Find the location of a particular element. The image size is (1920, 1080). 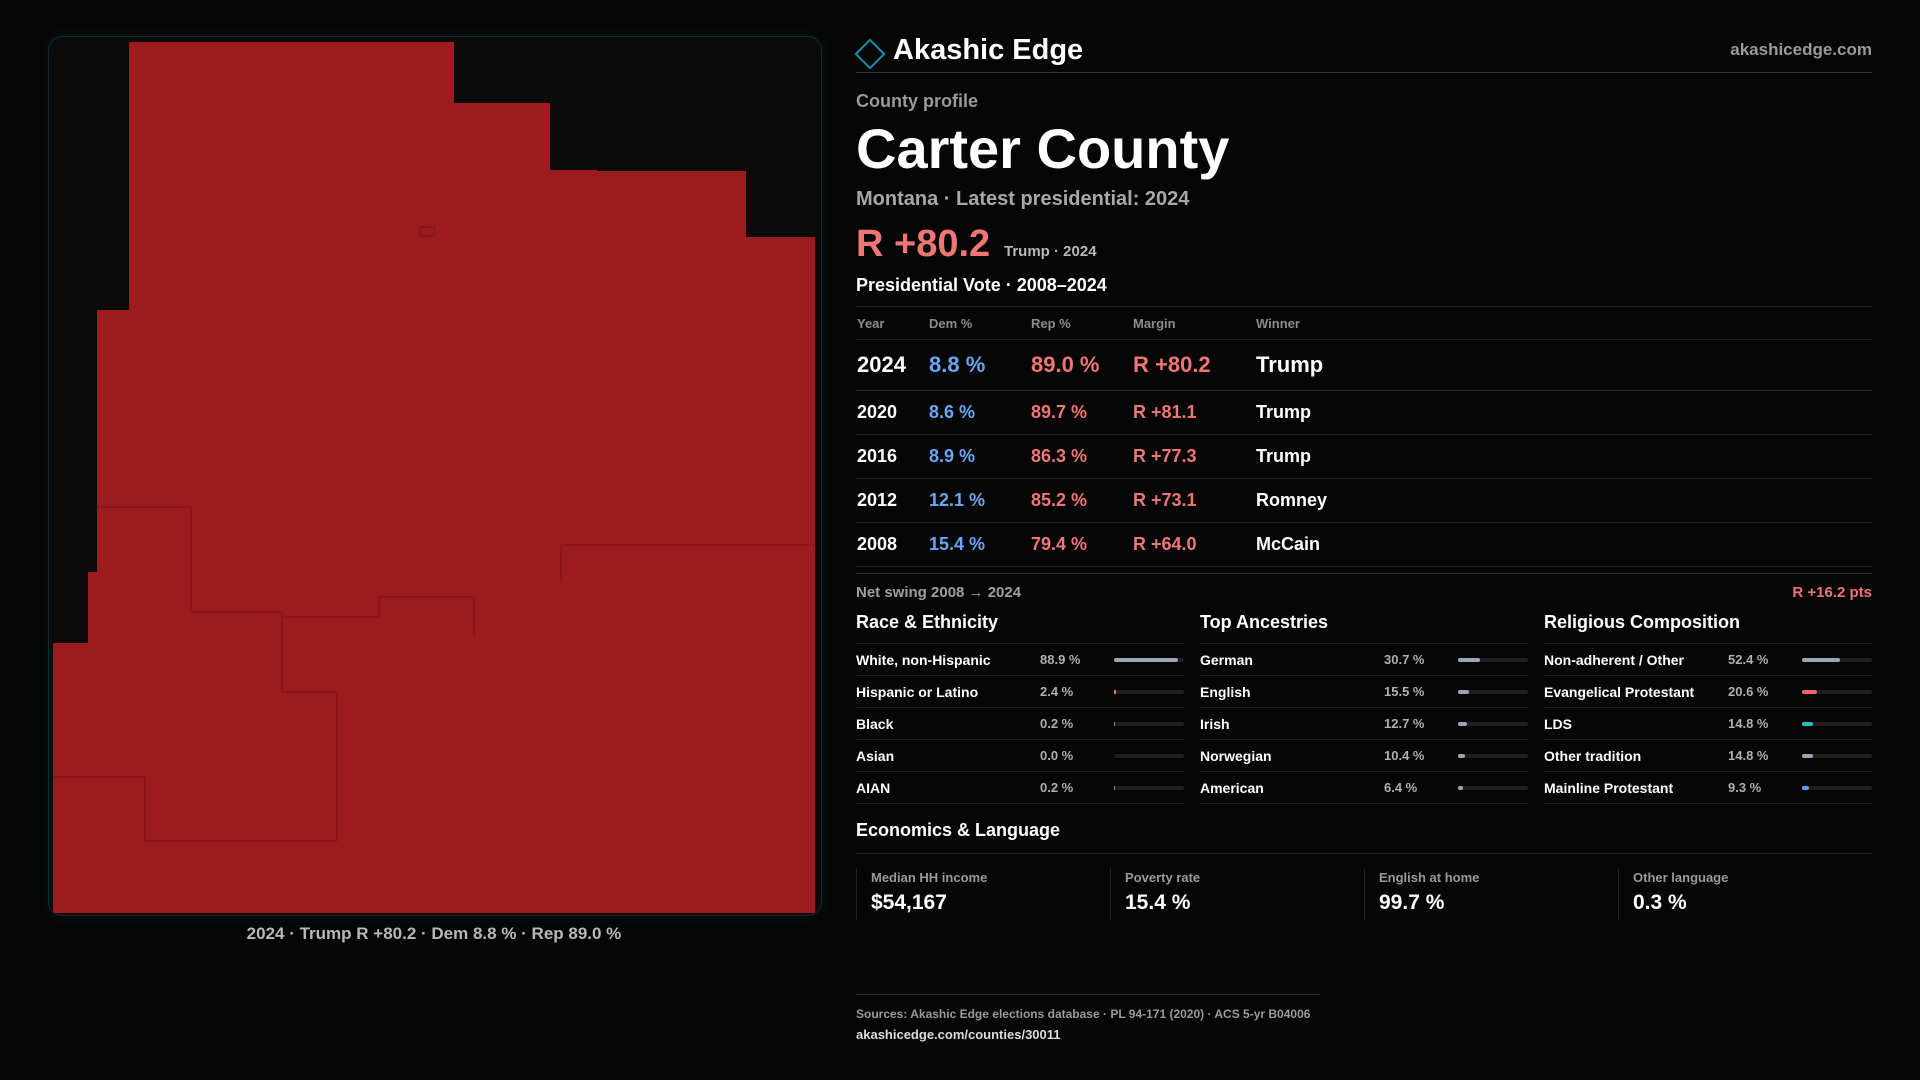

col-year: Year is located at coordinates (892, 323).